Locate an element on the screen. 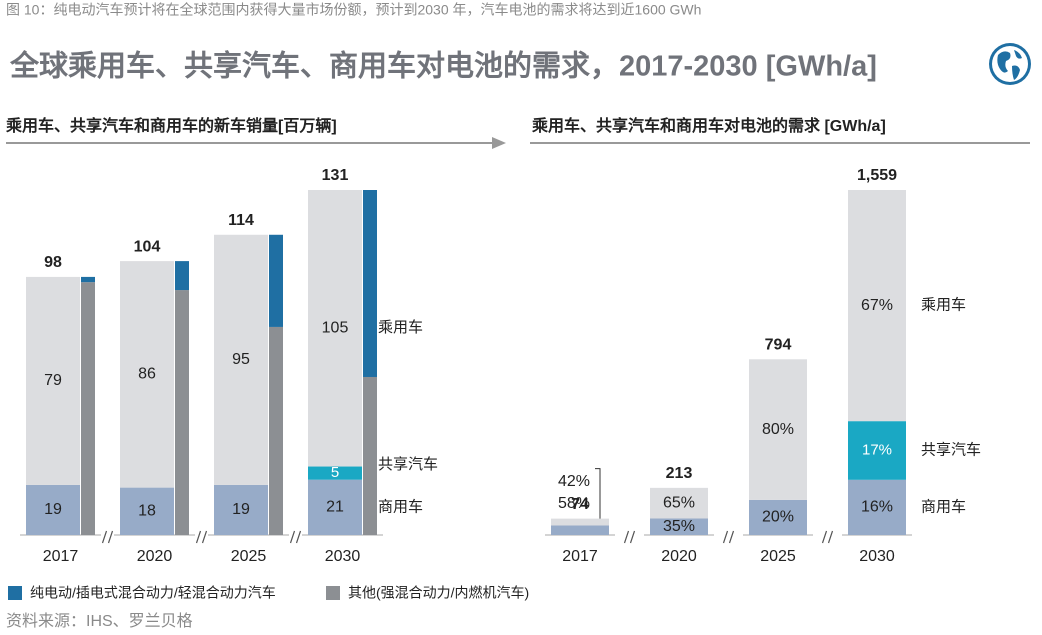  segment-label: 95 is located at coordinates (241, 359).